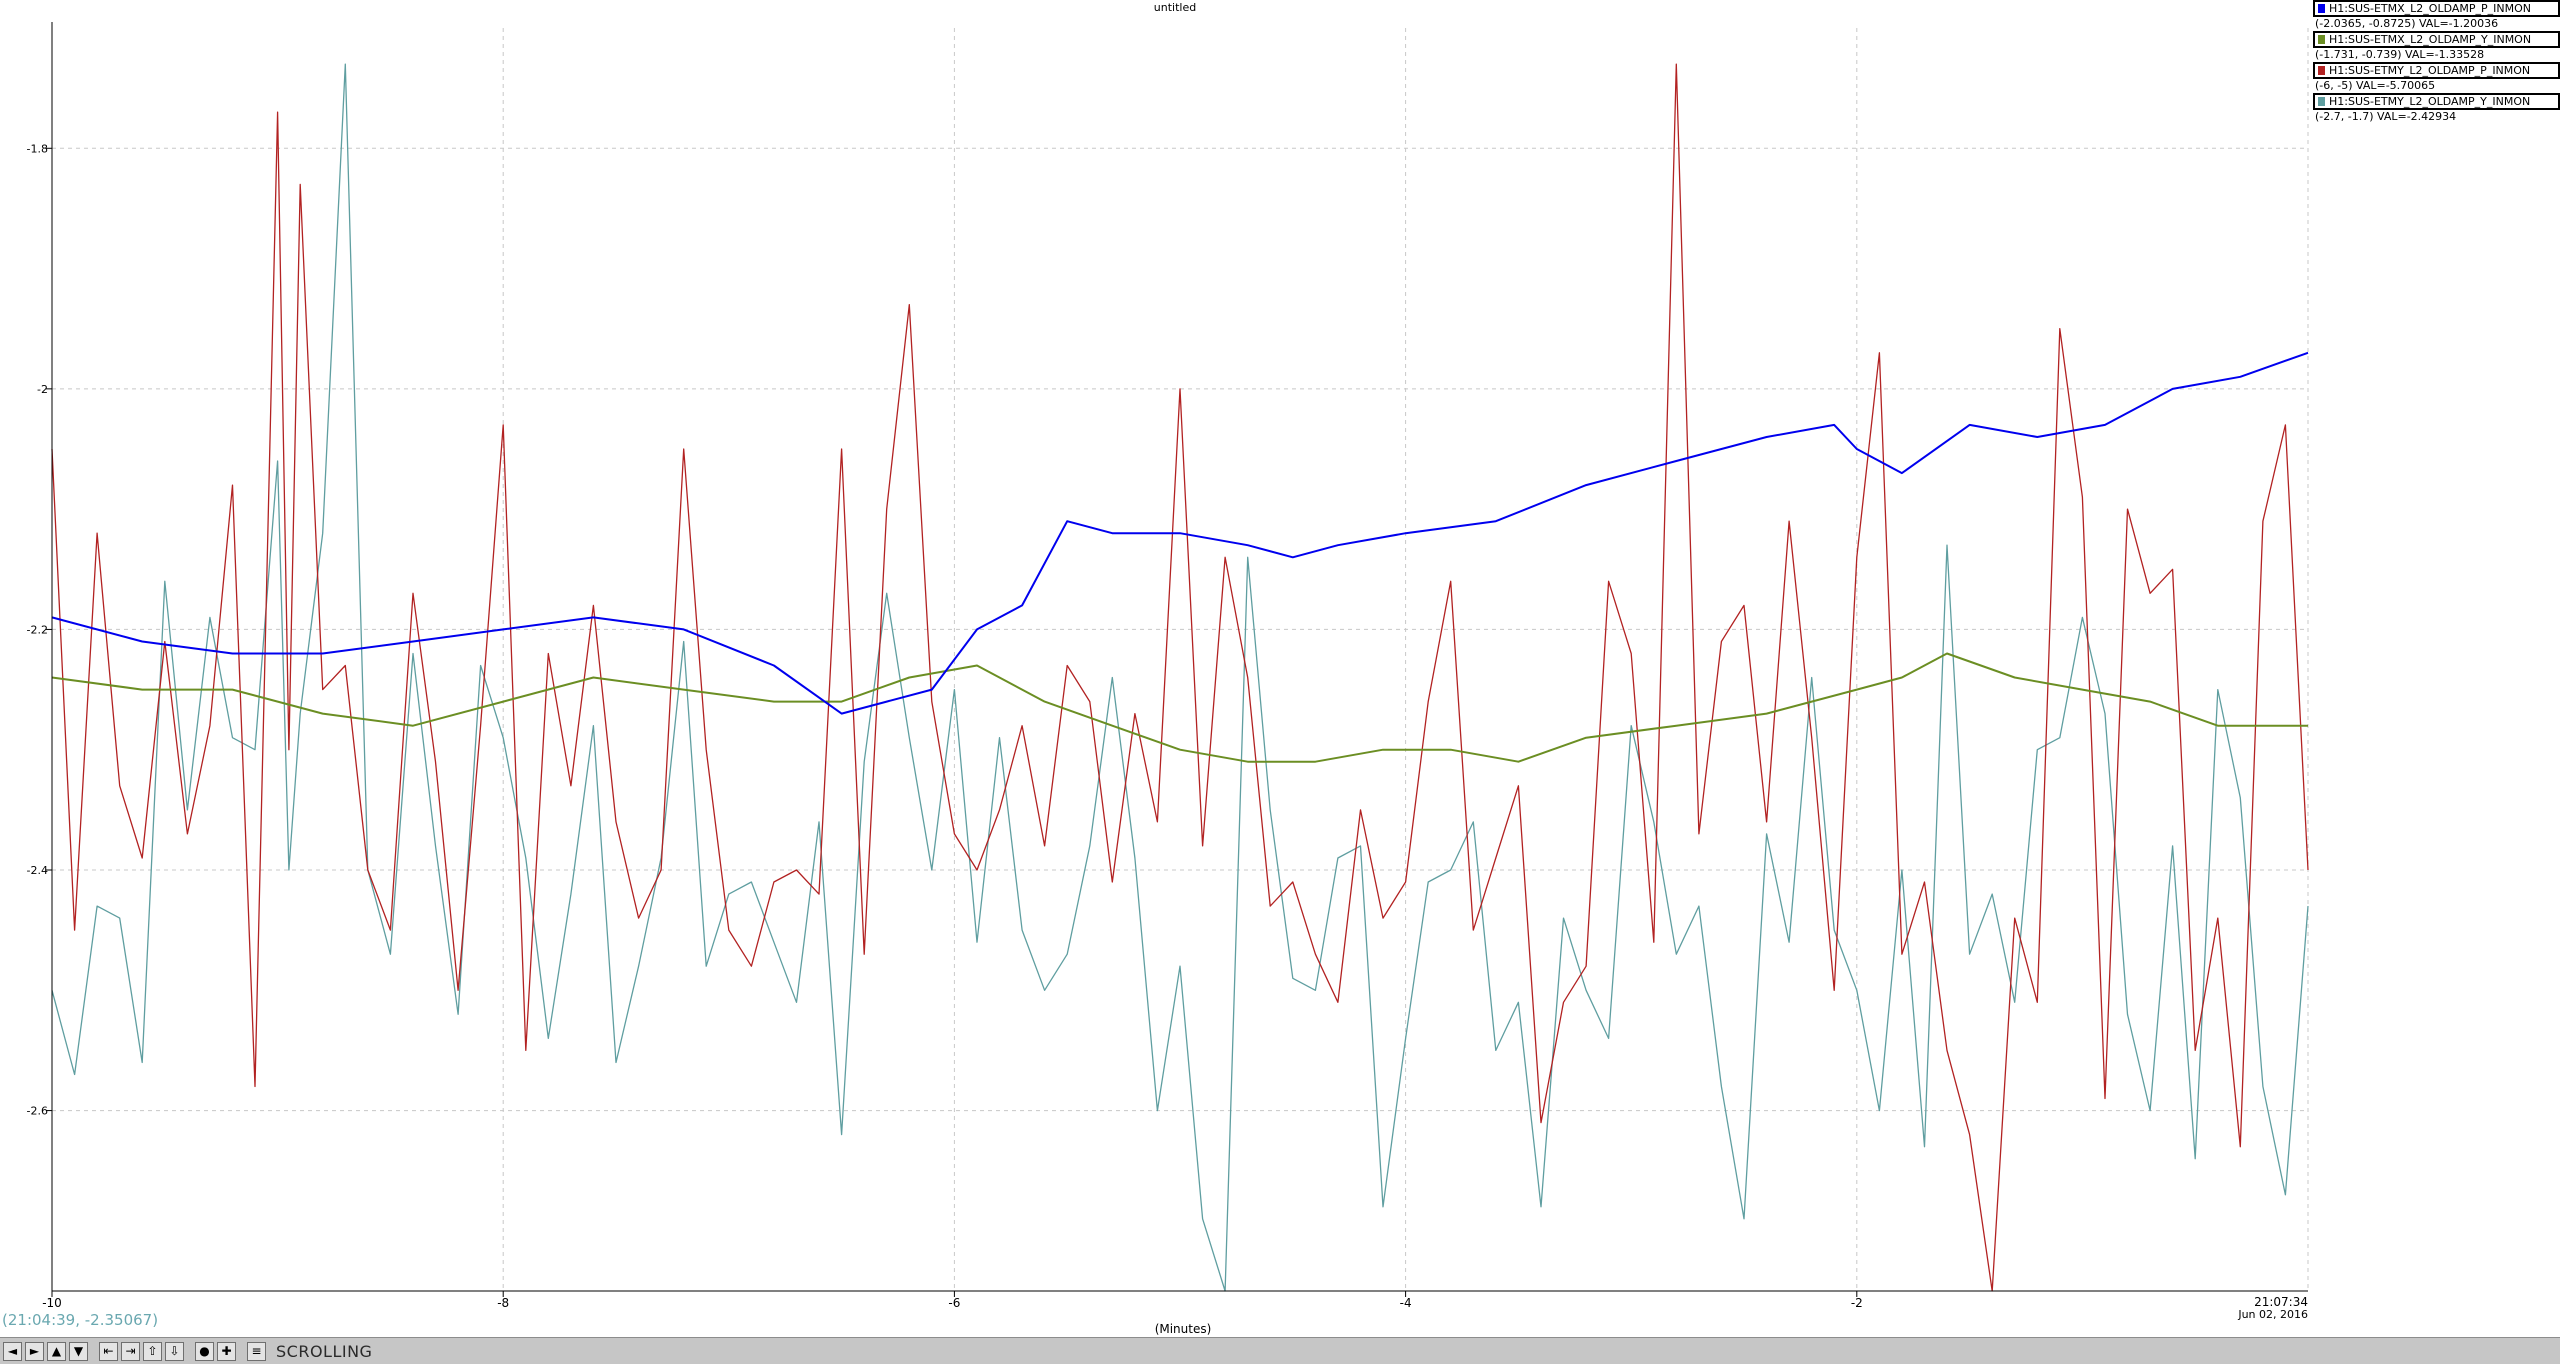  Describe the element at coordinates (2430, 8) in the screenshot. I see `legend-channel-name: H1:SUS-ETMX_L2_OLDAMP_P_INMON` at that location.